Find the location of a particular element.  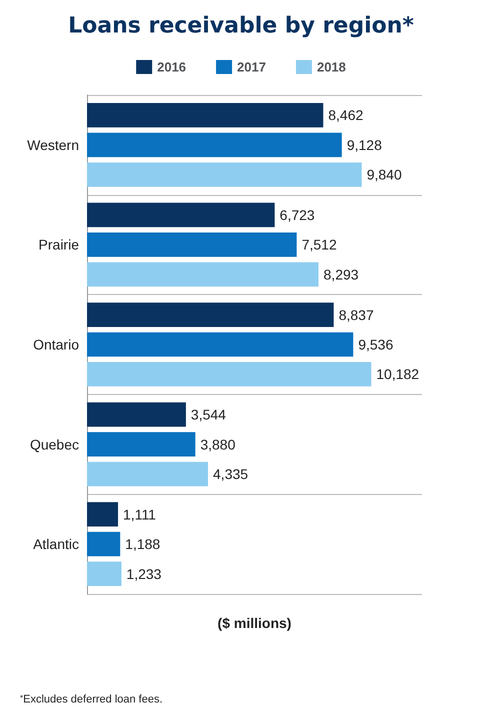

data-label: 6,723 is located at coordinates (297, 214).